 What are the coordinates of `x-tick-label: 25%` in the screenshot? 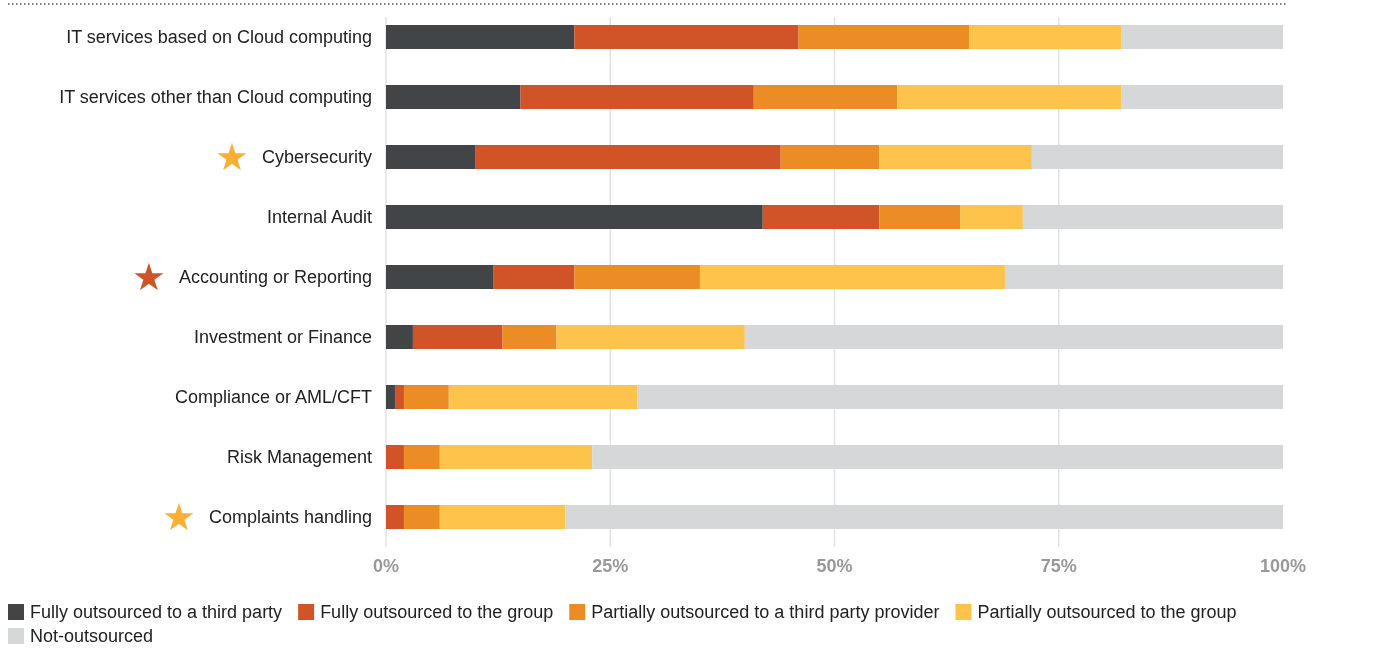 It's located at (610, 566).